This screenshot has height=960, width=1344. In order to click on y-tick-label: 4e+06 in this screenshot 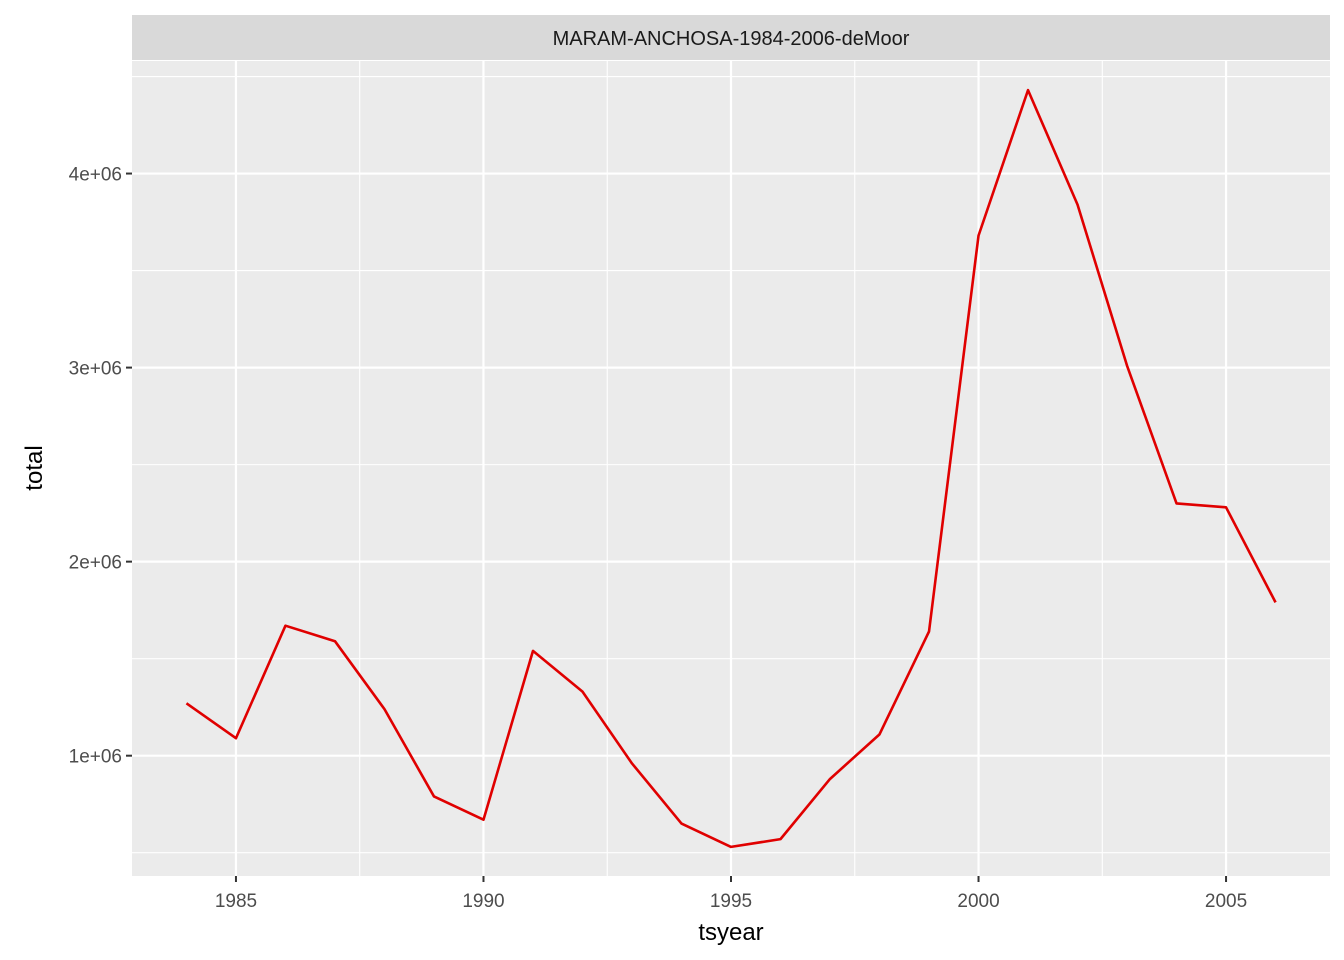, I will do `click(95, 175)`.